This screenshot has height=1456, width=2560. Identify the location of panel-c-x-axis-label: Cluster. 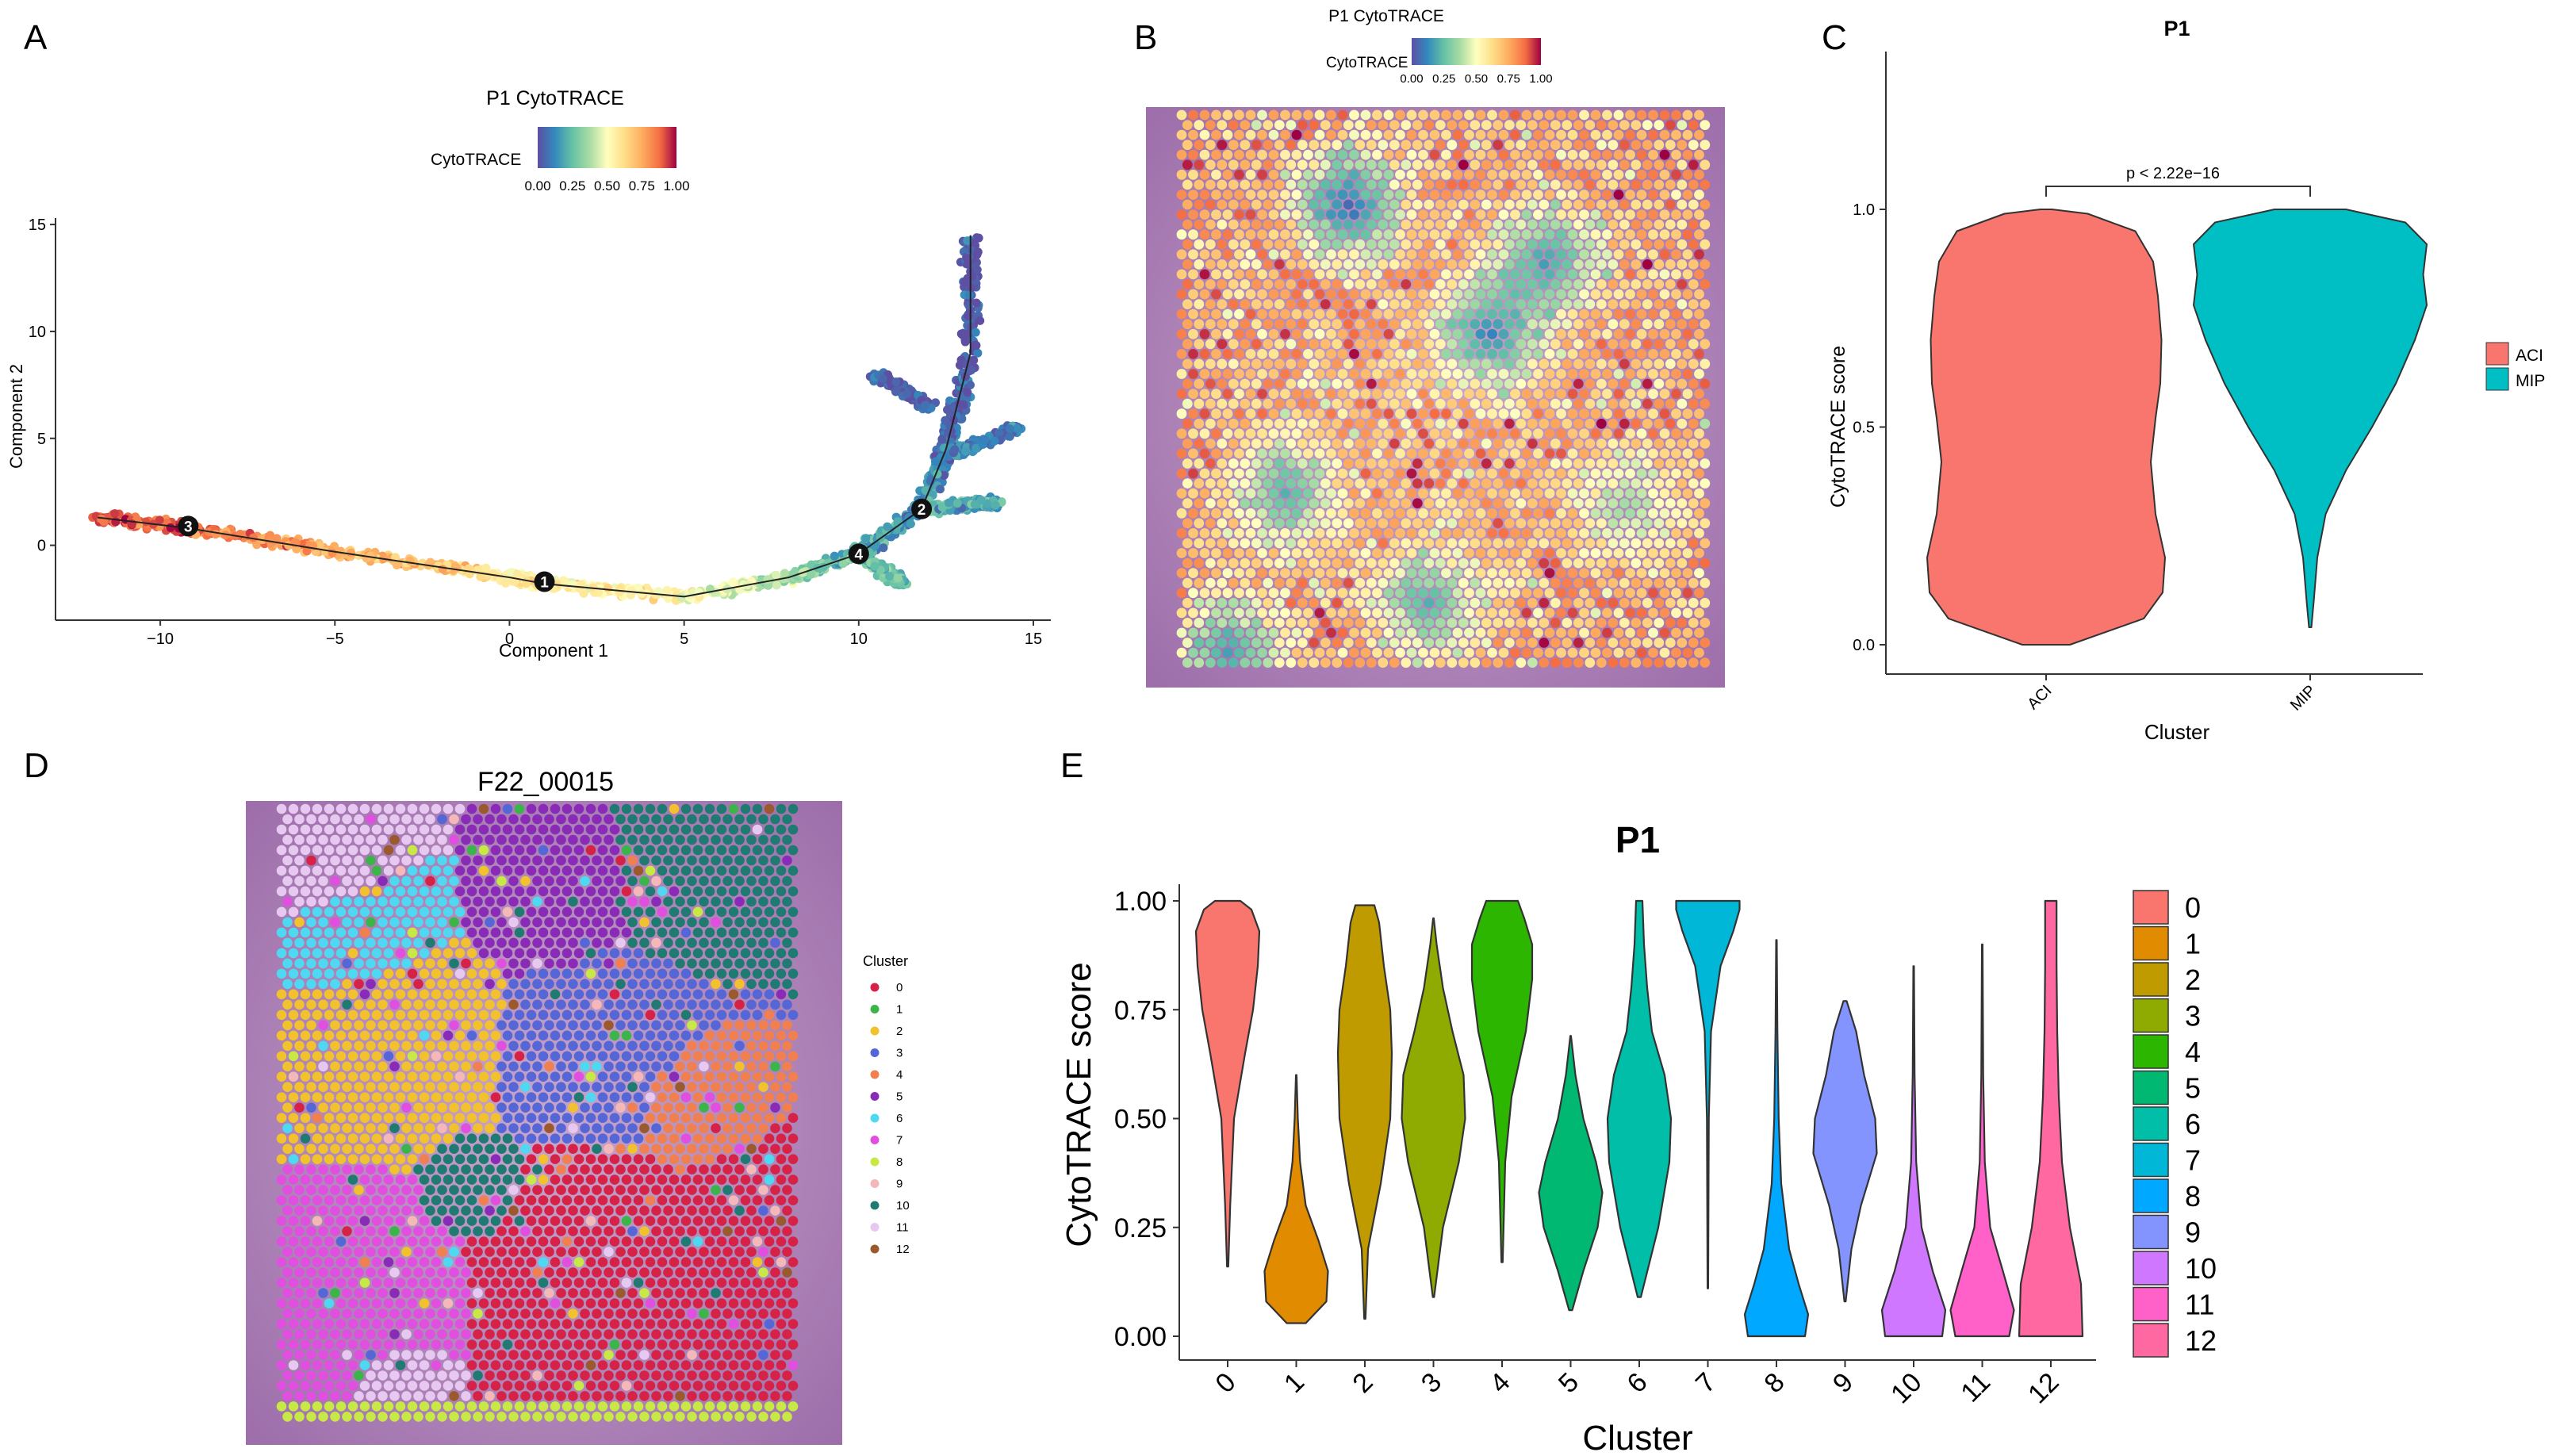
(2177, 732).